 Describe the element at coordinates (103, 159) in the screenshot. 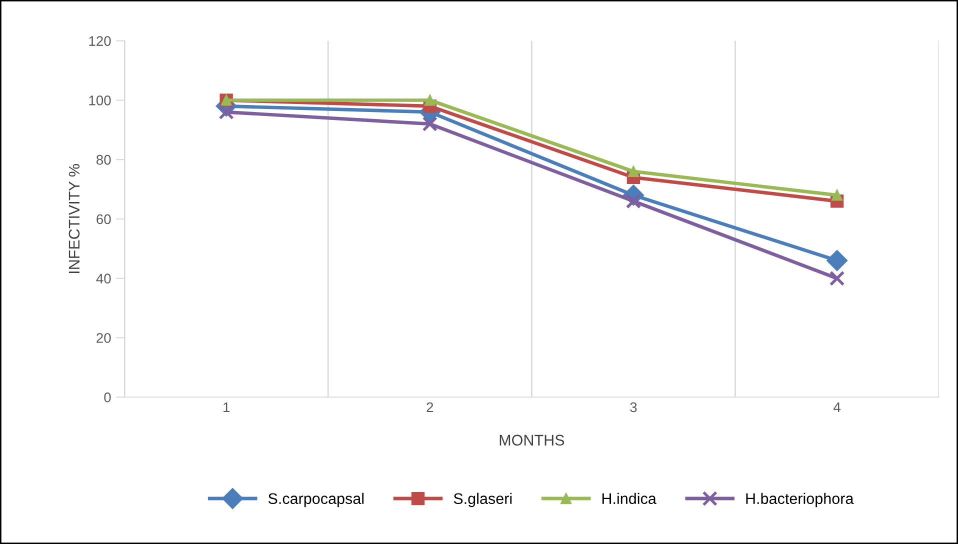

I see `y-tick-label: 80` at that location.